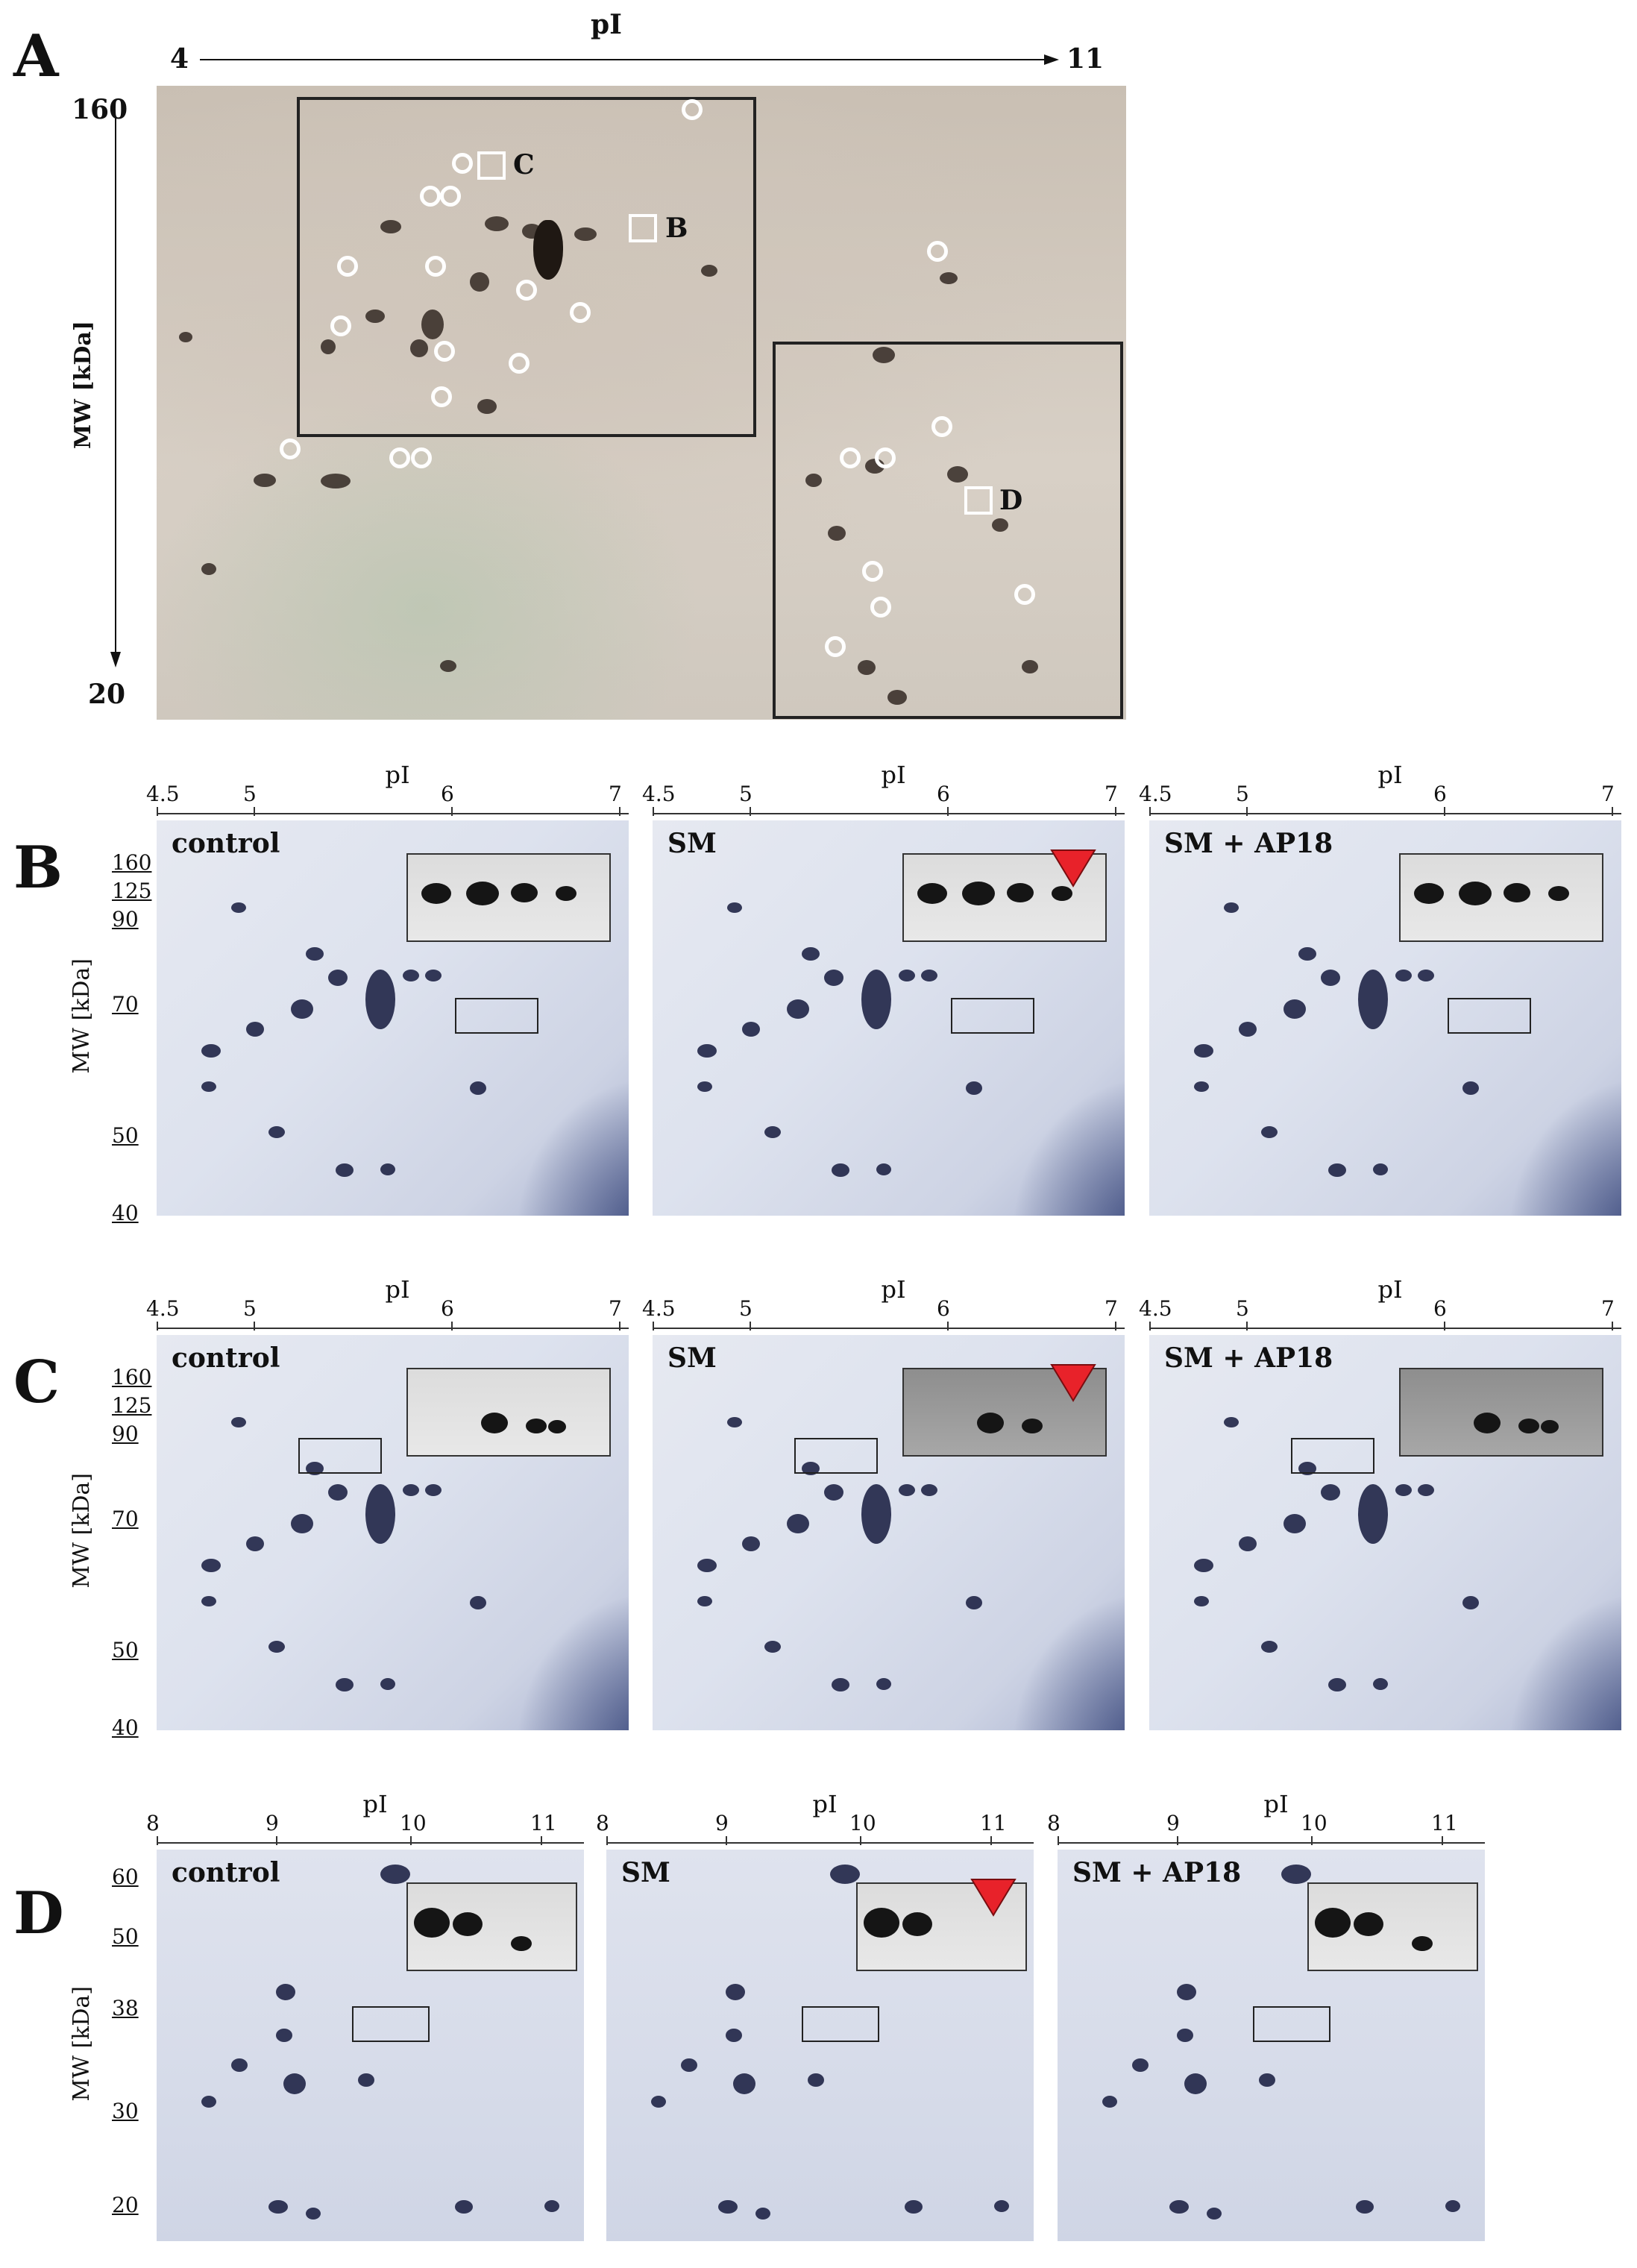 Image resolution: width=1637 pixels, height=2268 pixels. What do you see at coordinates (1501, 1412) in the screenshot?
I see `panel-c-zoom-inset` at bounding box center [1501, 1412].